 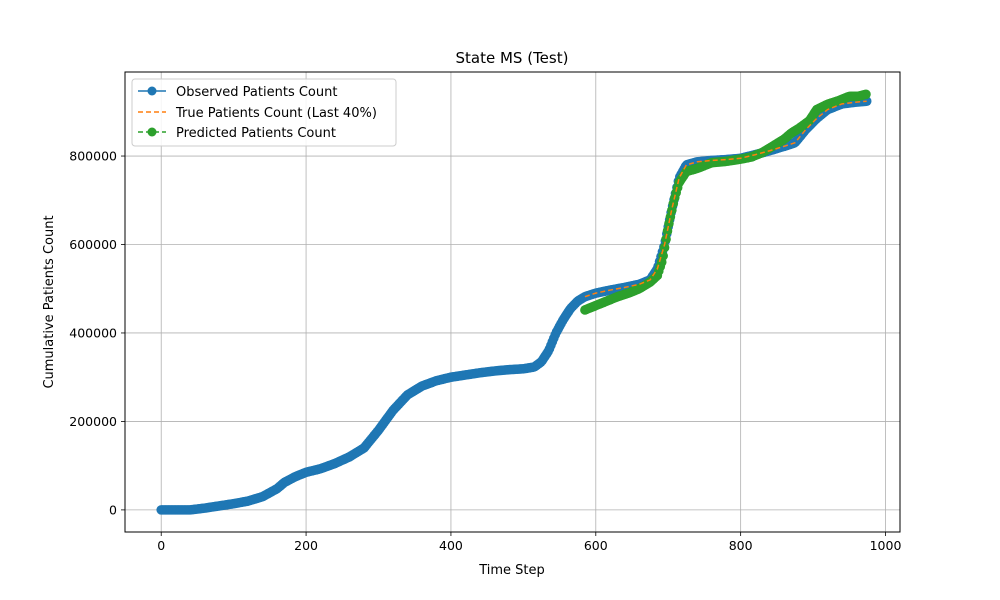 I want to click on y-tick-label: 200000, so click(x=93, y=421).